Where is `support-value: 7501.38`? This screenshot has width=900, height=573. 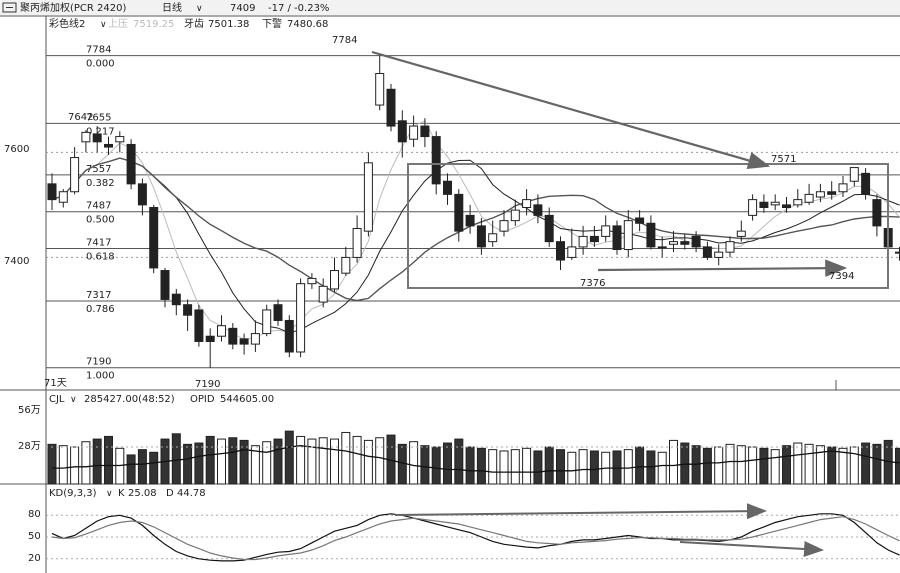 support-value: 7501.38 is located at coordinates (228, 24).